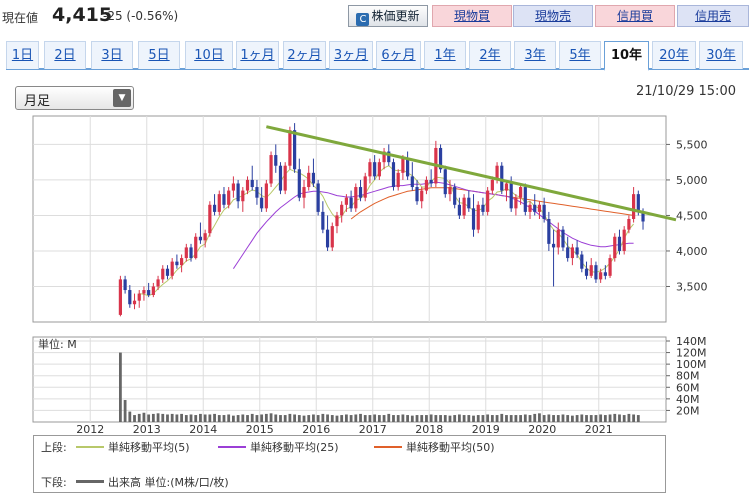 Image resolution: width=749 pixels, height=498 pixels. What do you see at coordinates (141, 16) in the screenshot?
I see `price-change: -25 (-0.56%)` at bounding box center [141, 16].